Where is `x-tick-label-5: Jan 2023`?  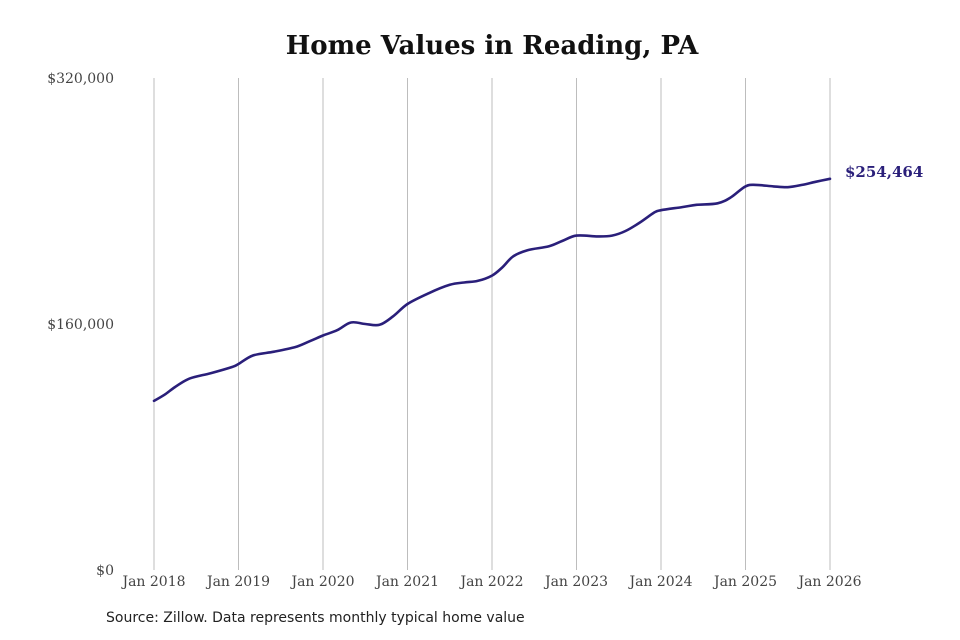 x-tick-label-5: Jan 2023 is located at coordinates (575, 582).